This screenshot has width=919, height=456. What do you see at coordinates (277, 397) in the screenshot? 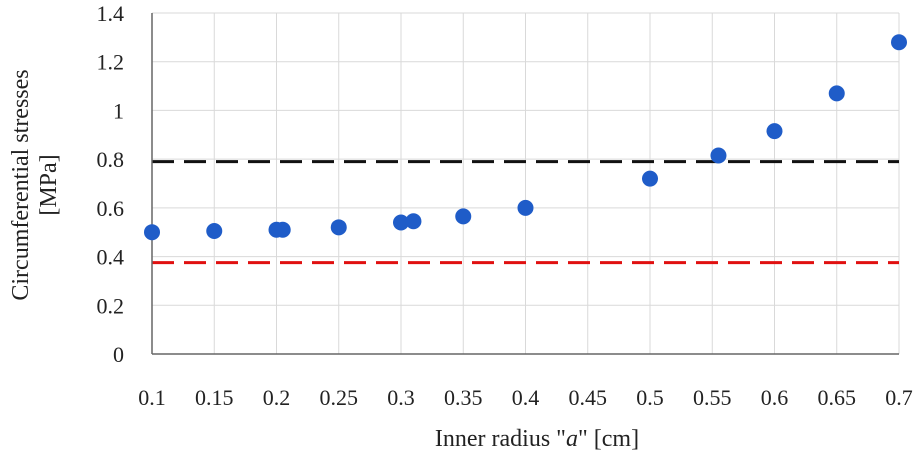
I see `x-tick-label: 0.2` at bounding box center [277, 397].